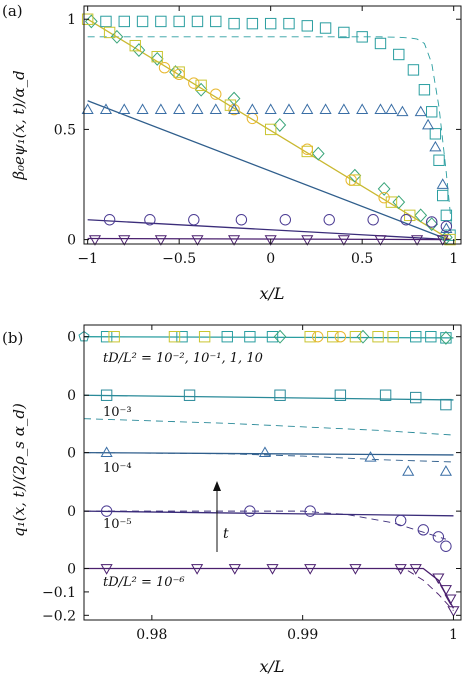  What do you see at coordinates (59, 616) in the screenshot?
I see `y-tick-label: −0.2` at bounding box center [59, 616].